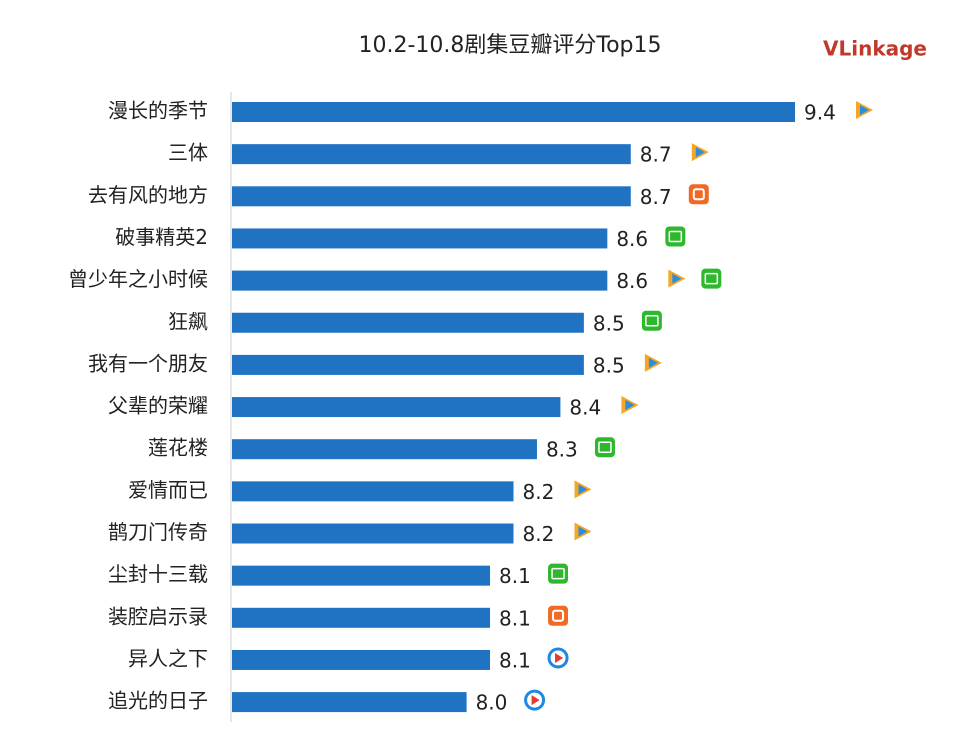 The height and width of the screenshot is (738, 960). Describe the element at coordinates (158, 406) in the screenshot. I see `y-tick-label: 父辈的荣耀` at that location.